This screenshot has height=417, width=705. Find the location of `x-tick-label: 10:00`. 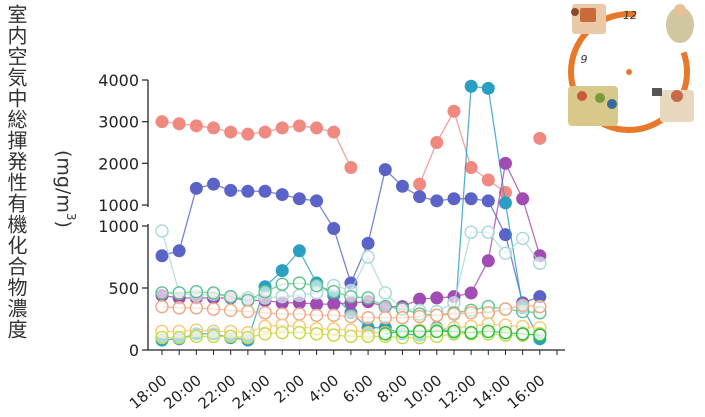

x-tick-label: 10:00 is located at coordinates (423, 392).